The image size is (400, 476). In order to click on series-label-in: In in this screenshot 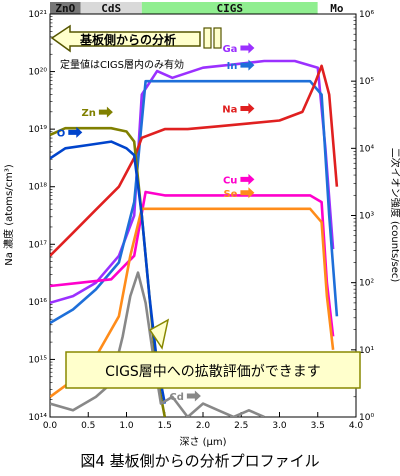, I will do `click(232, 66)`.